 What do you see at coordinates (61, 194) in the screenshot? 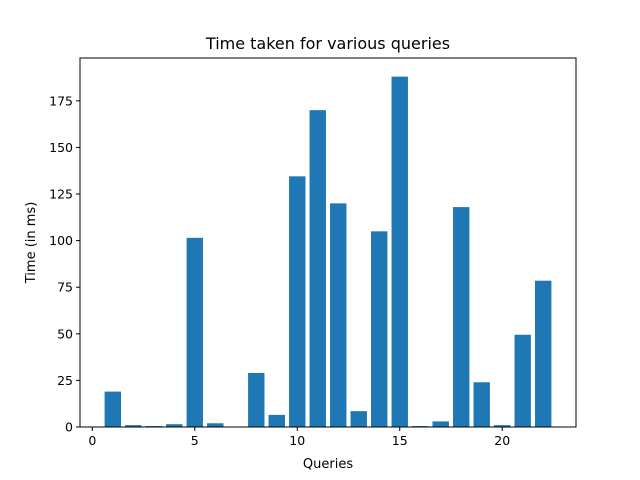
I see `y-tick-label: 125` at bounding box center [61, 194].